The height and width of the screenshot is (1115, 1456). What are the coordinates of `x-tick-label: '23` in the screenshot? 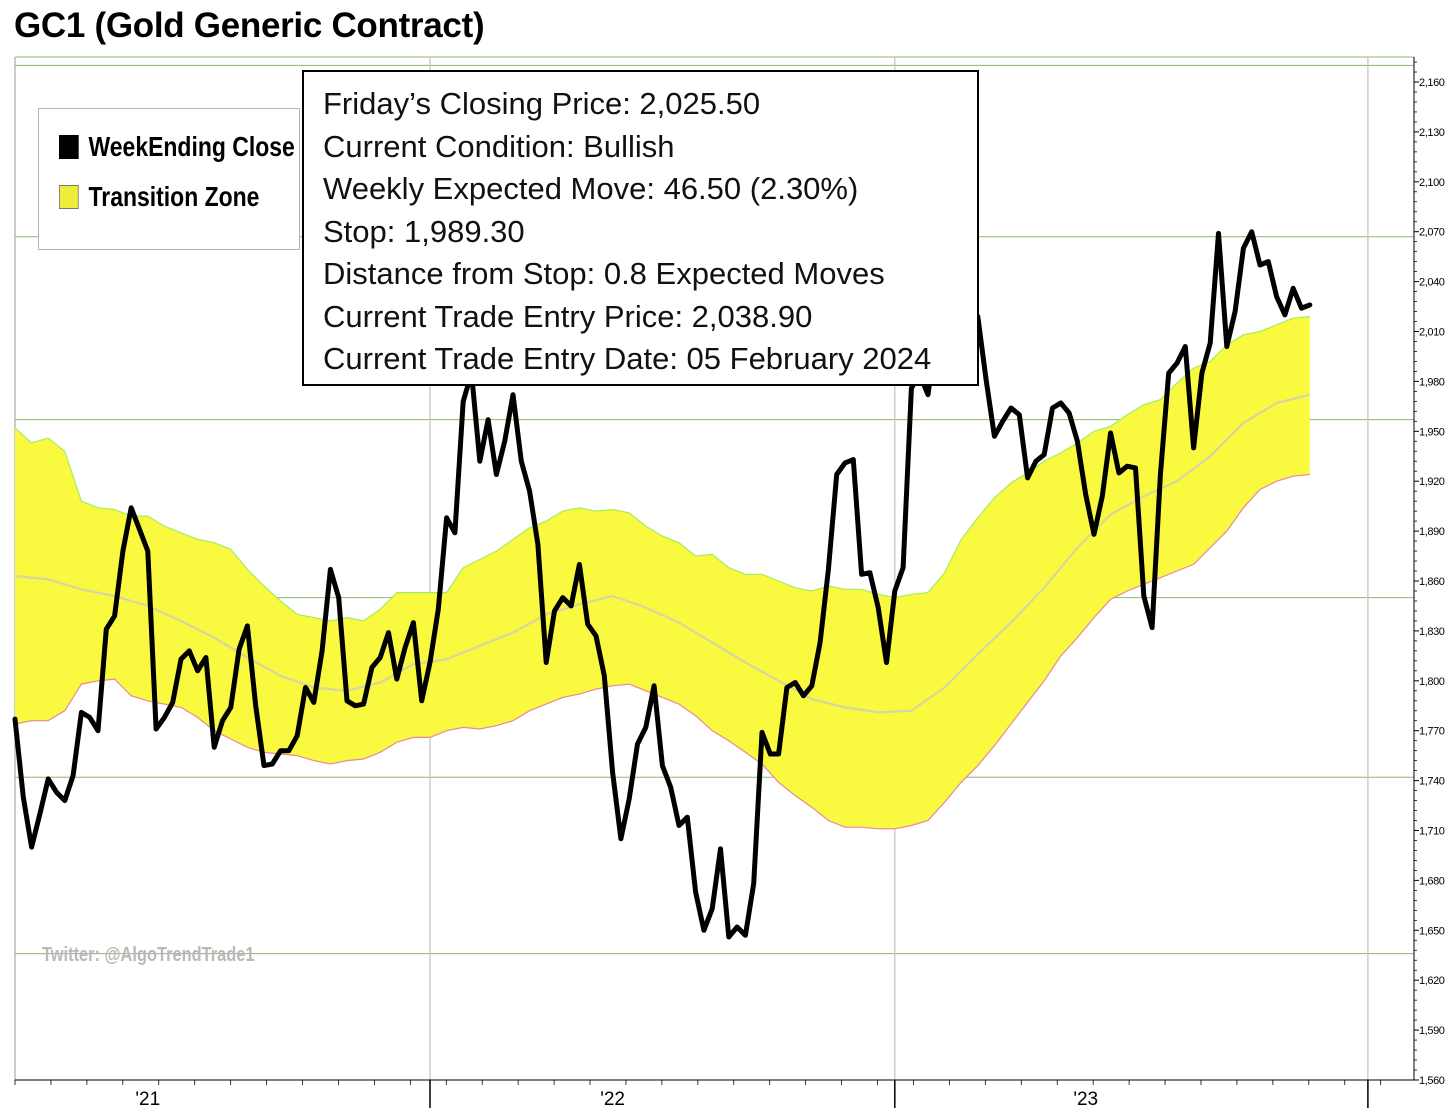 It's located at (1085, 1099).